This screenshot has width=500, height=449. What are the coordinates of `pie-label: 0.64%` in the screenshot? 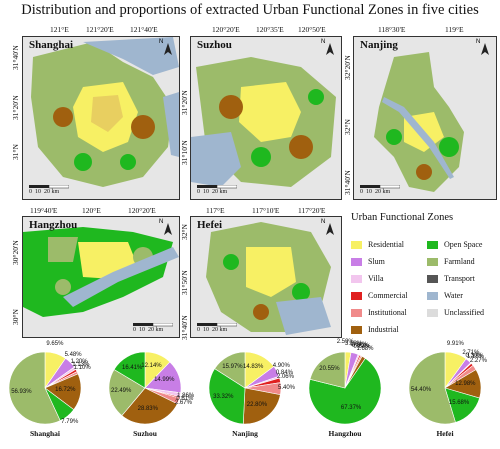 It's located at (362, 346).